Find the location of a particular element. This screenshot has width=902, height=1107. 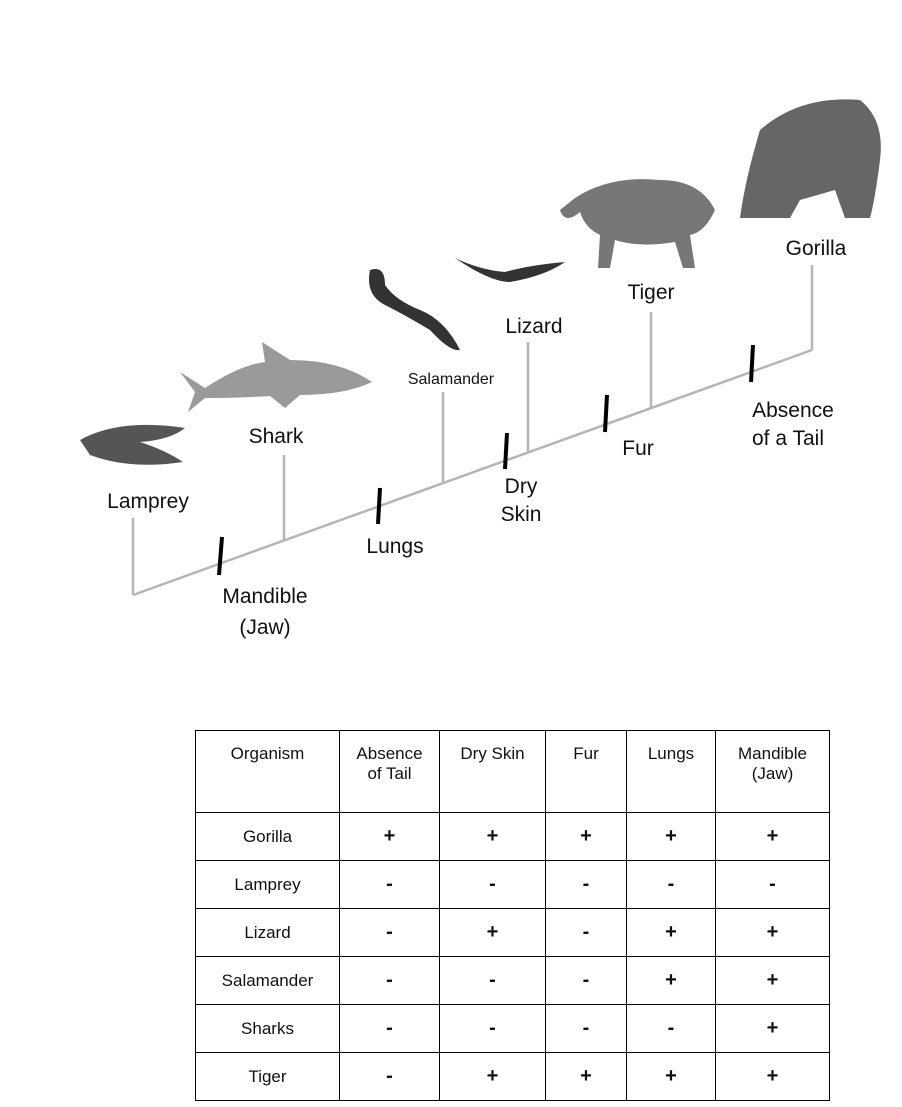

table-cell: Lamprey is located at coordinates (267, 884).